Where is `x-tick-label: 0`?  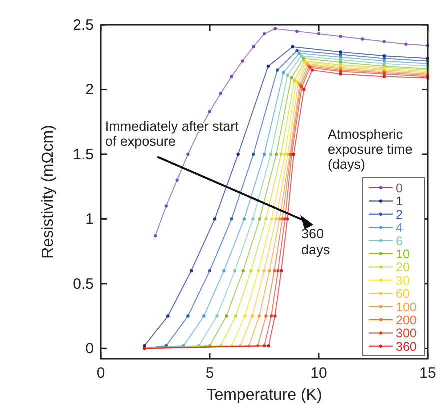 x-tick-label: 0 is located at coordinates (101, 373).